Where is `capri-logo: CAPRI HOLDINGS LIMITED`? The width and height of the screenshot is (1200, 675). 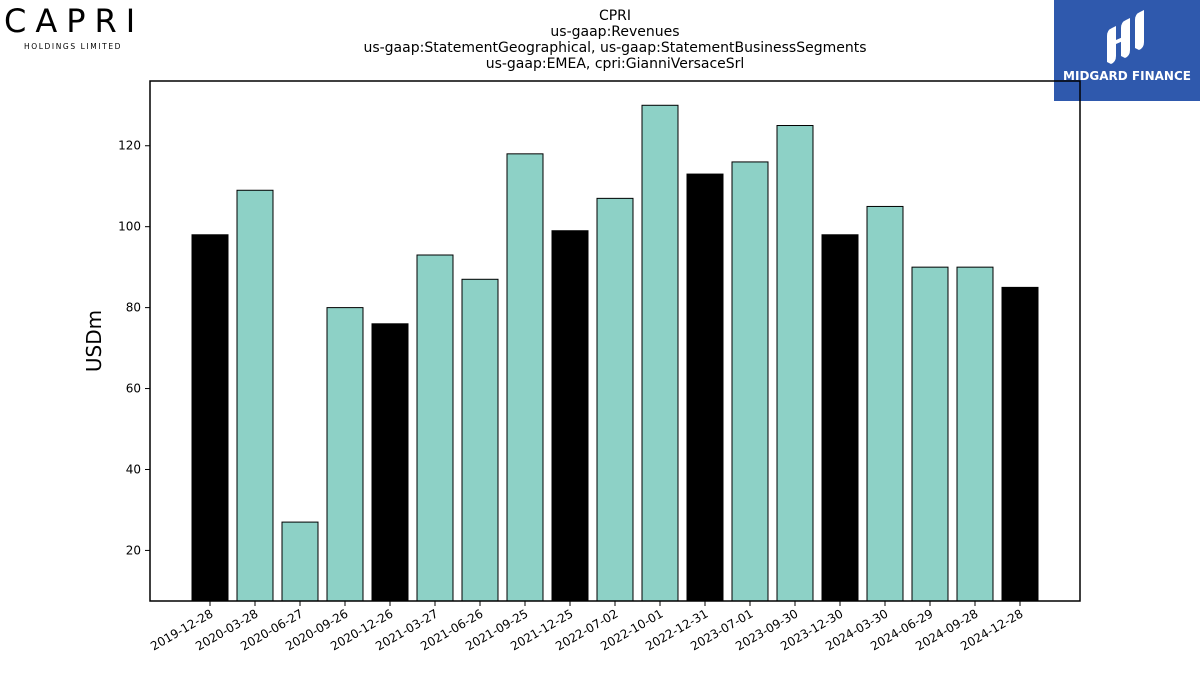
capri-logo: CAPRI HOLDINGS LIMITED is located at coordinates (79, 28).